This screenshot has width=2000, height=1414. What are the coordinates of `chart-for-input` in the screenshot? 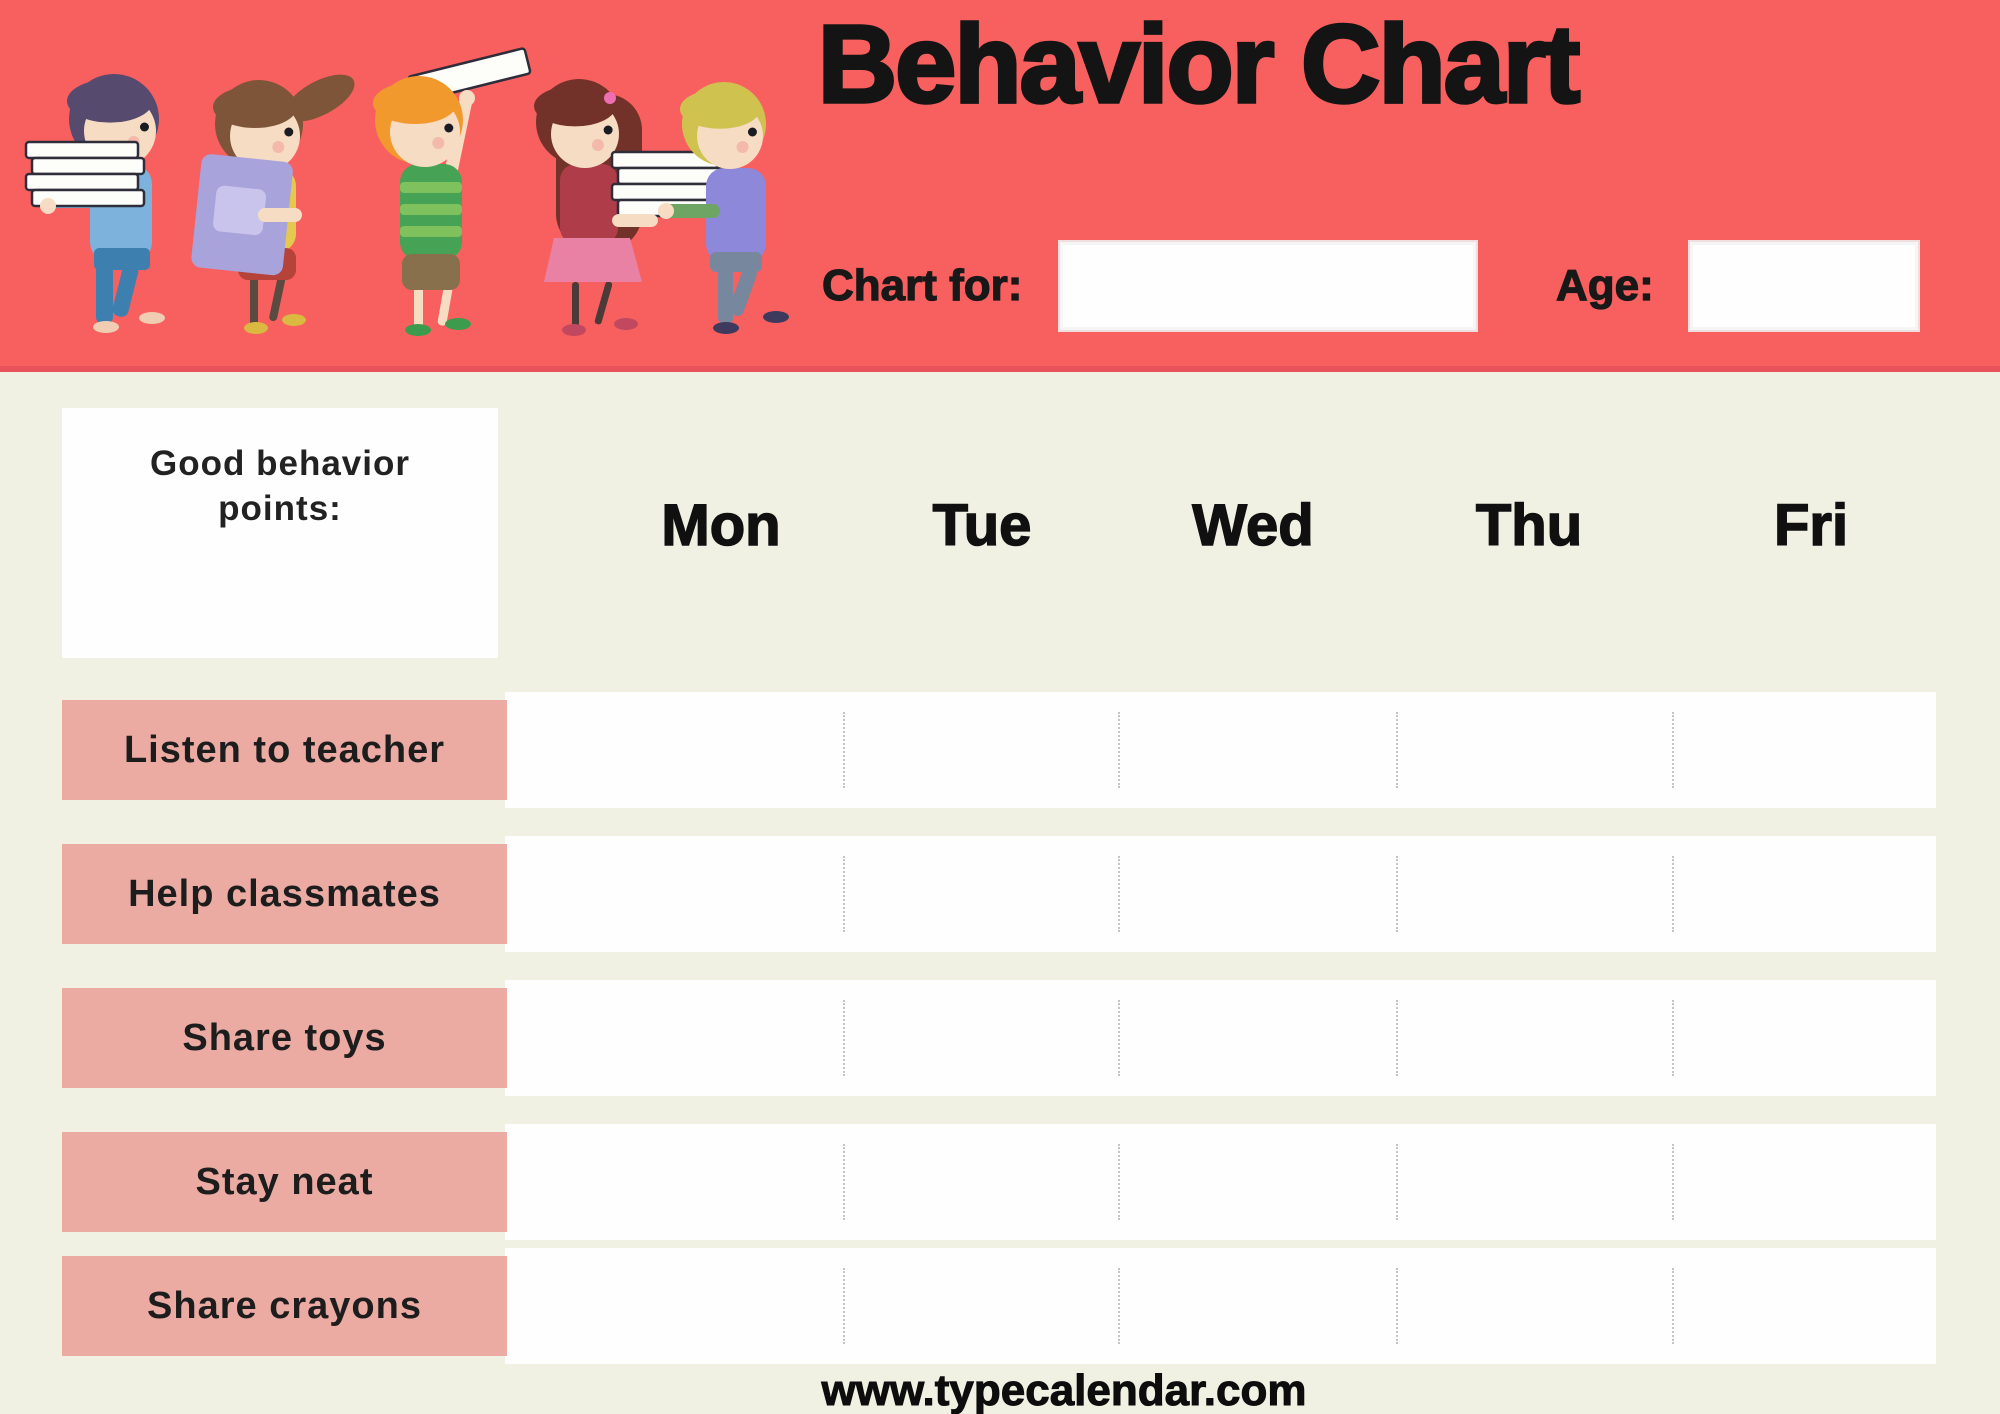 It's located at (1268, 286).